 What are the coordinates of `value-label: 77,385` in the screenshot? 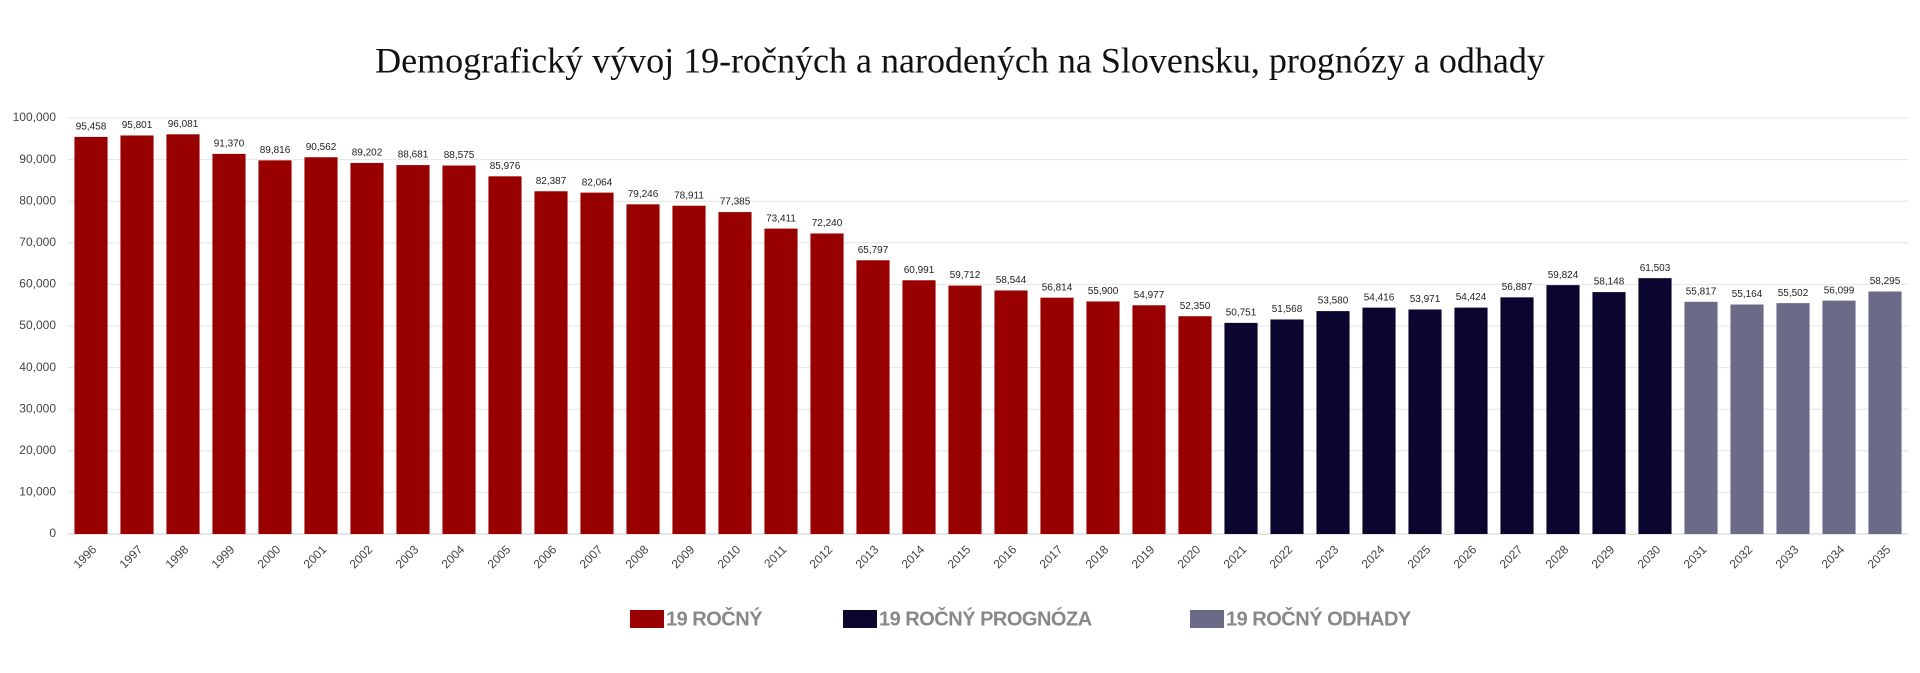 It's located at (735, 202).